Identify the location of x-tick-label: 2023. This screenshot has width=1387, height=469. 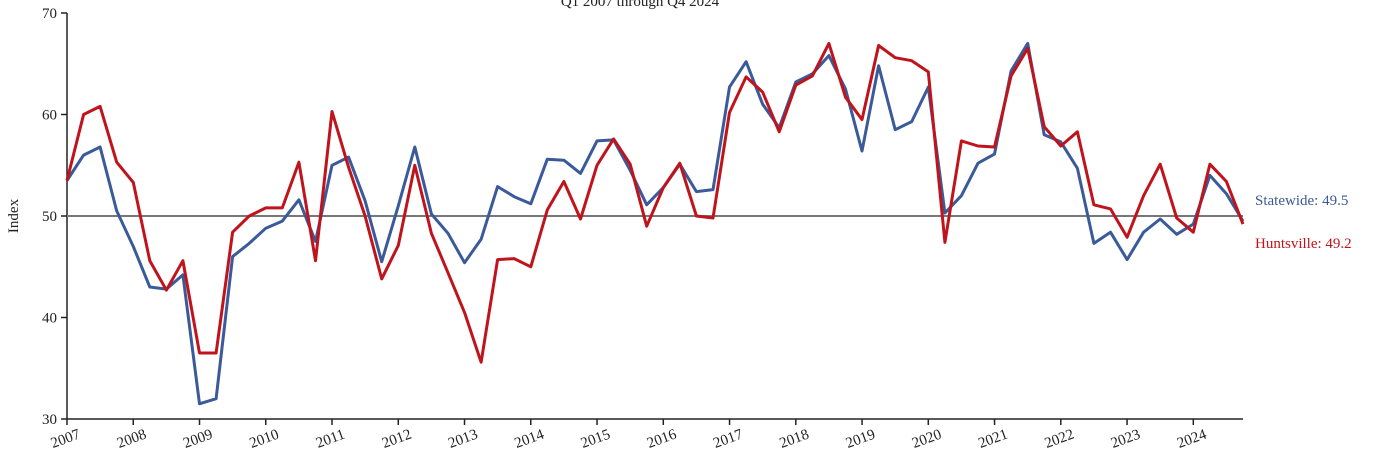
(1126, 439).